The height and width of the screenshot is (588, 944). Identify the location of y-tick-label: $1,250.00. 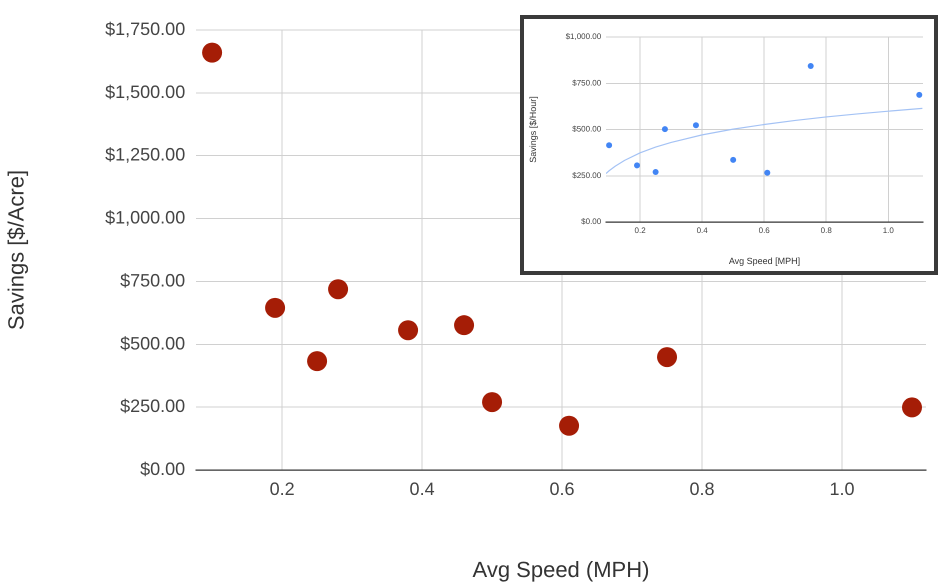
(145, 154).